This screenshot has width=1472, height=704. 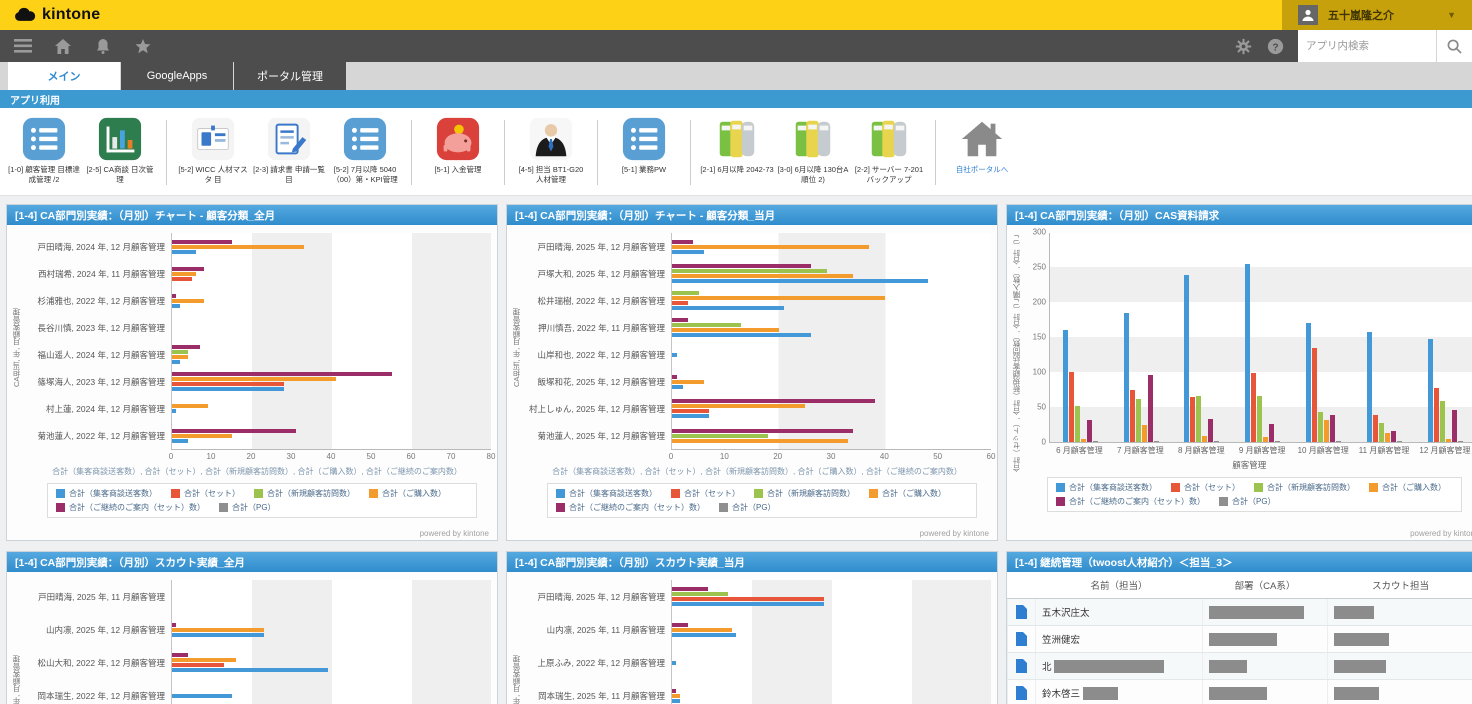 I want to click on chart-row: 福山遥人, 2024 年, 12 月顧客管理, so click(x=257, y=354).